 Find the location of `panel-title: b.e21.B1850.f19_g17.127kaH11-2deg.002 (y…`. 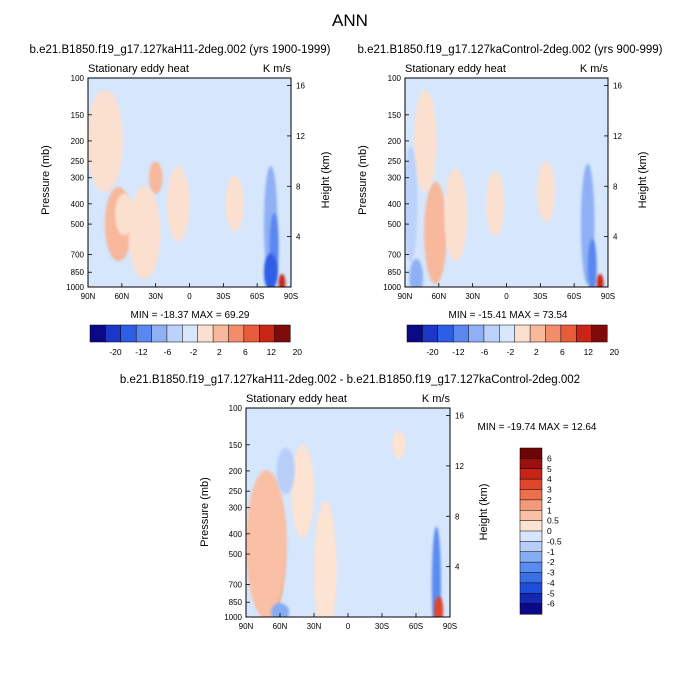

panel-title: b.e21.B1850.f19_g17.127kaH11-2deg.002 (y… is located at coordinates (180, 50).